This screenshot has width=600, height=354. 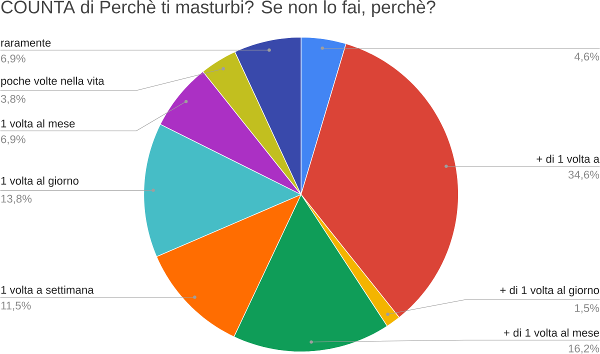 What do you see at coordinates (584, 349) in the screenshot?
I see `data-label: 16,2%` at bounding box center [584, 349].